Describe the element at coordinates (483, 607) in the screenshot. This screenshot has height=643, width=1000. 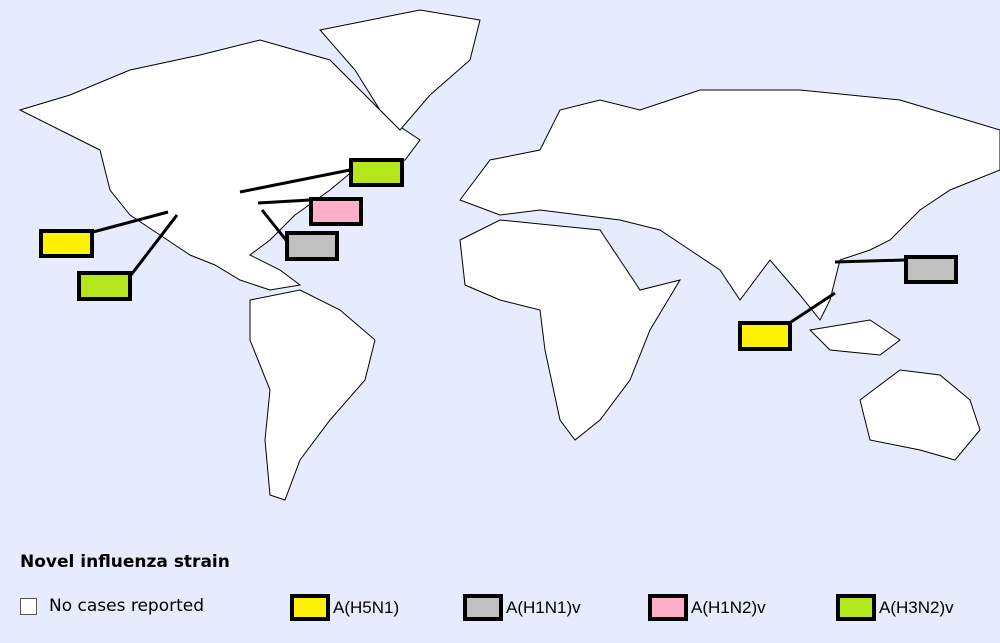
I see `legend-swatch-h1n1v` at that location.